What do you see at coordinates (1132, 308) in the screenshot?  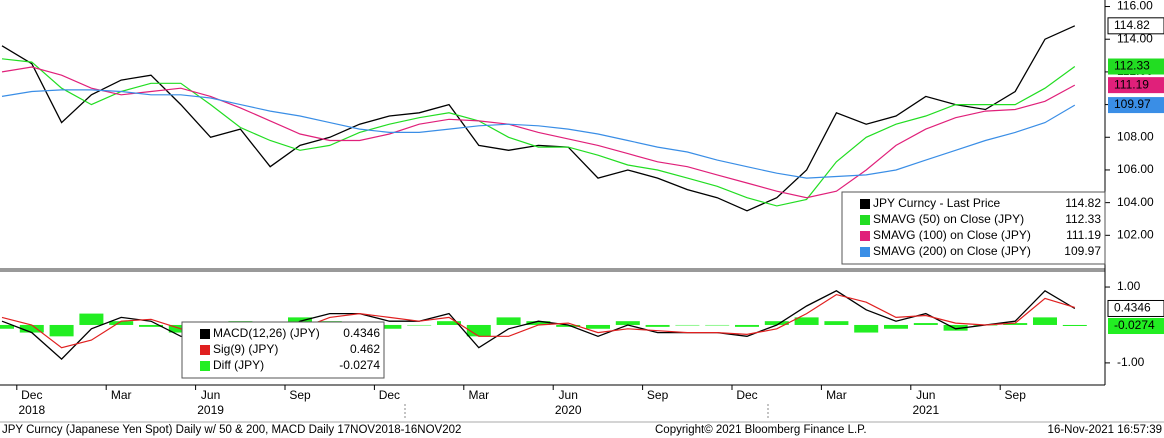 I see `value-badge-label: 0.4346` at bounding box center [1132, 308].